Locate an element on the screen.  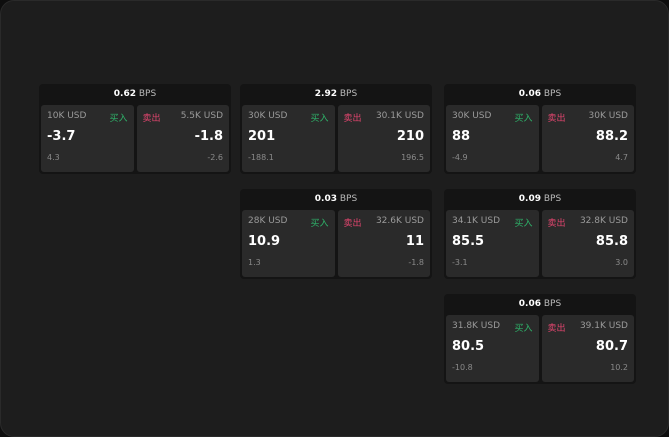
sell-cell: 卖出 30.1K USD 210 196.5 is located at coordinates (383, 138).